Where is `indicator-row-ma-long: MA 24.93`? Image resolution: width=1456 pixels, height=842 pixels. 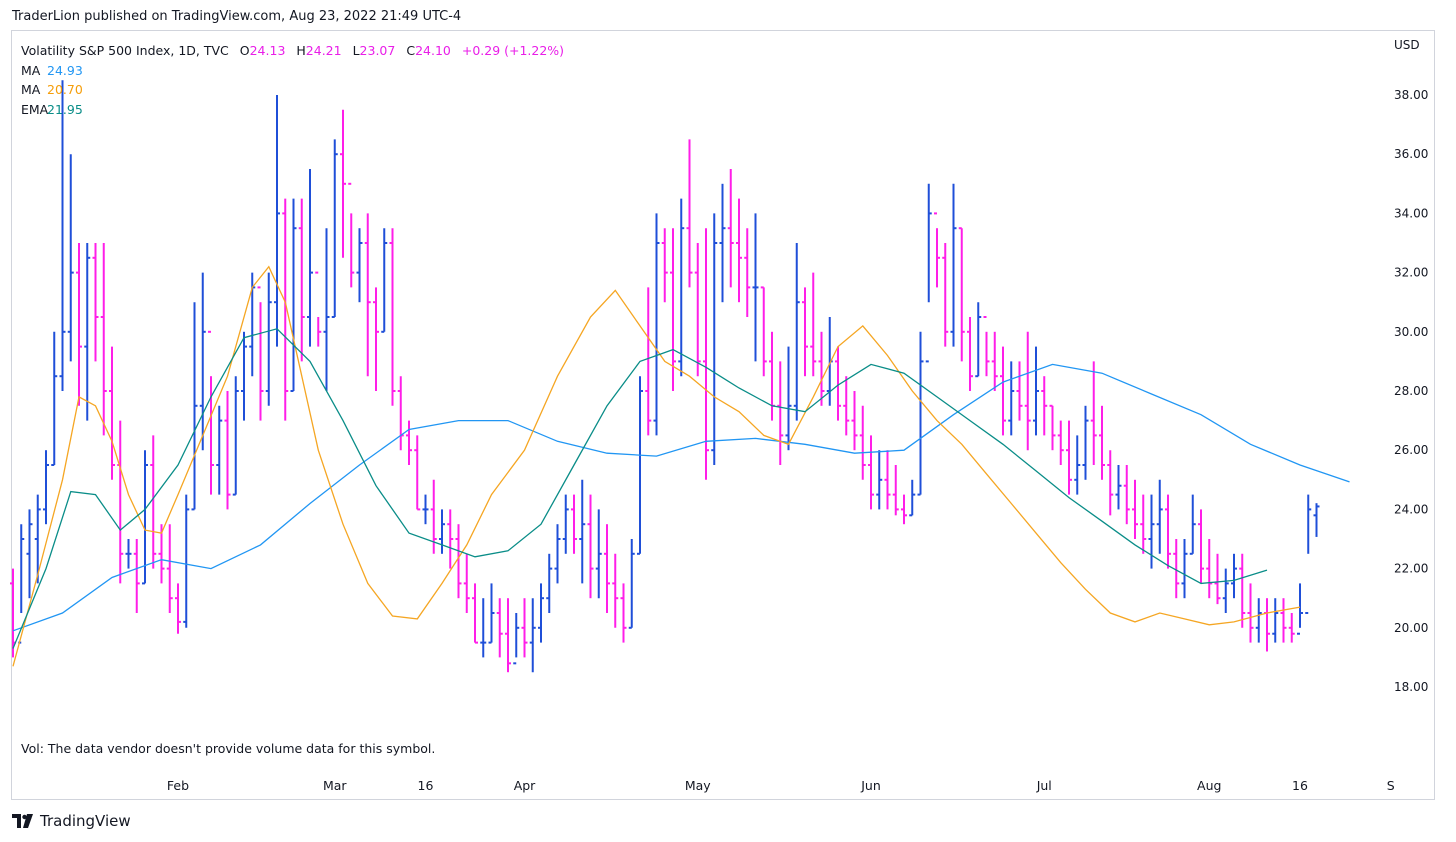 indicator-row-ma-long: MA 24.93 is located at coordinates (292, 71).